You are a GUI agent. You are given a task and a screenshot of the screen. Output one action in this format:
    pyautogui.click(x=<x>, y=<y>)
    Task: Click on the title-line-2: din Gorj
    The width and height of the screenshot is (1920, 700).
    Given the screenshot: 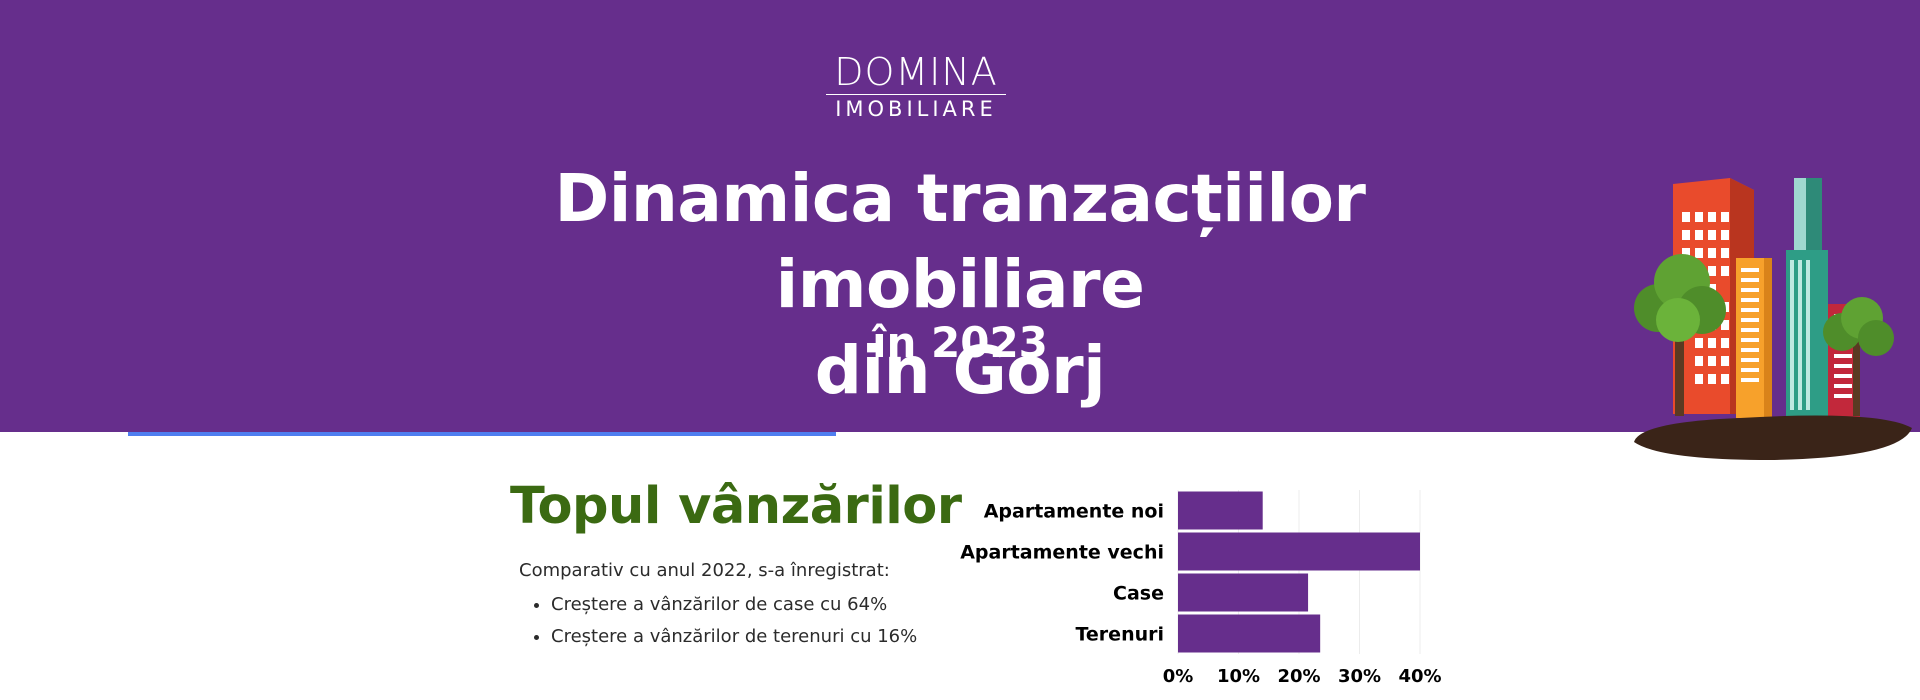 What is the action you would take?
    pyautogui.click(x=960, y=370)
    